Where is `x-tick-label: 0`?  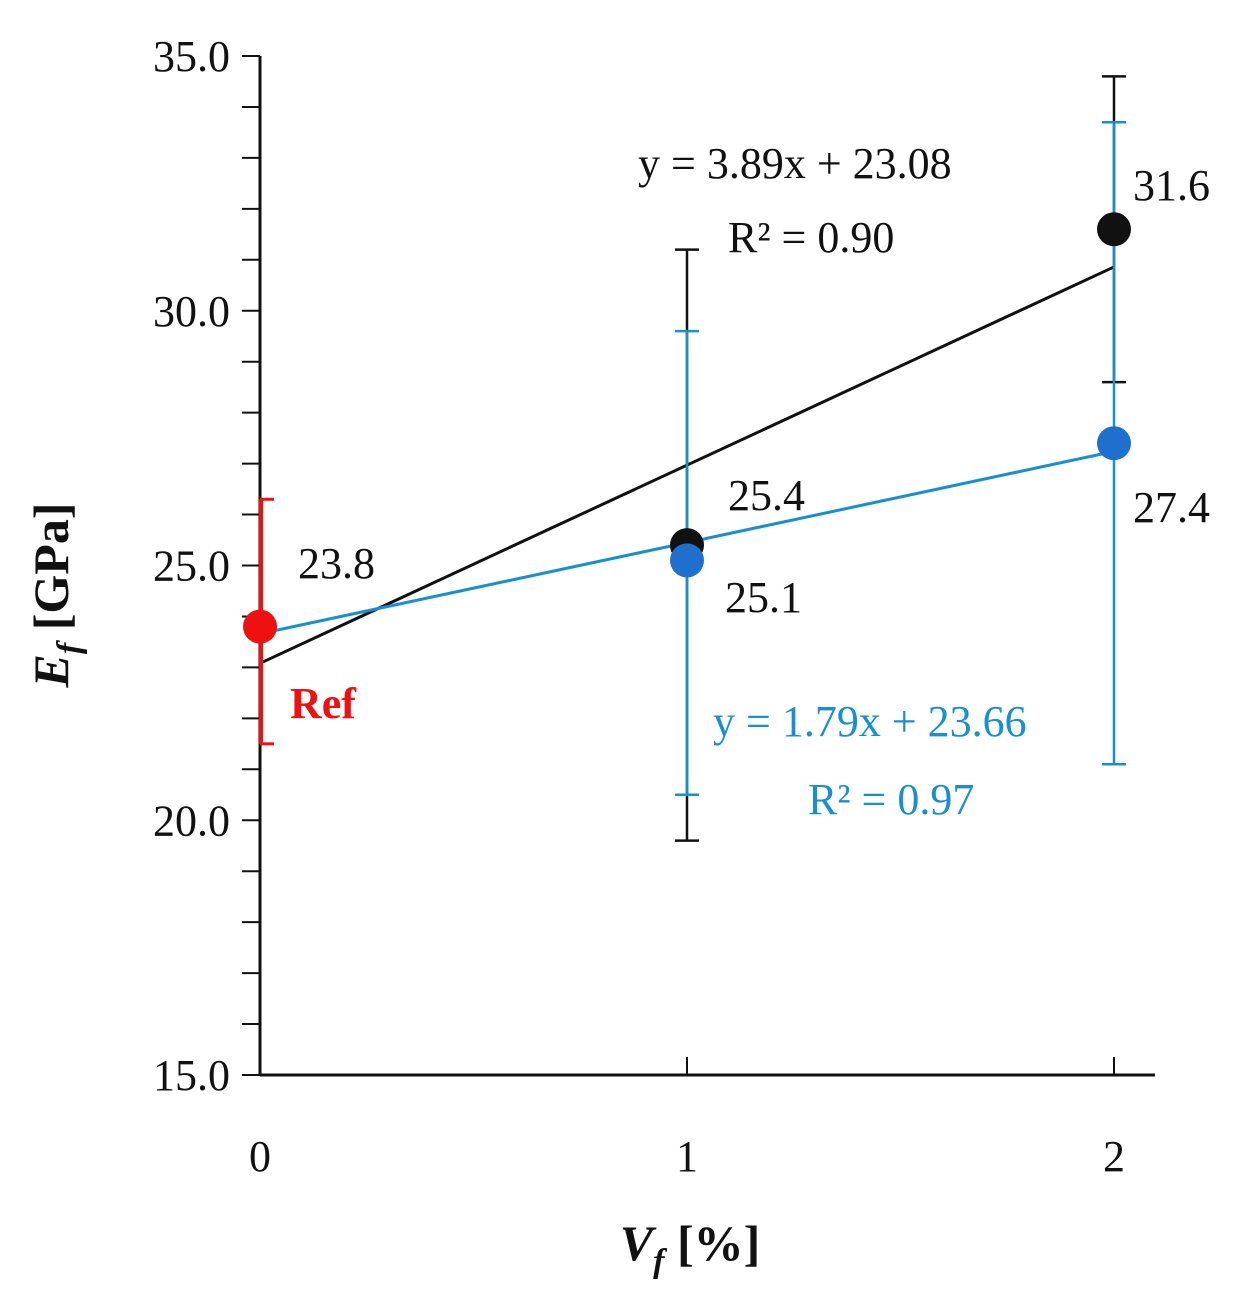 x-tick-label: 0 is located at coordinates (260, 1156).